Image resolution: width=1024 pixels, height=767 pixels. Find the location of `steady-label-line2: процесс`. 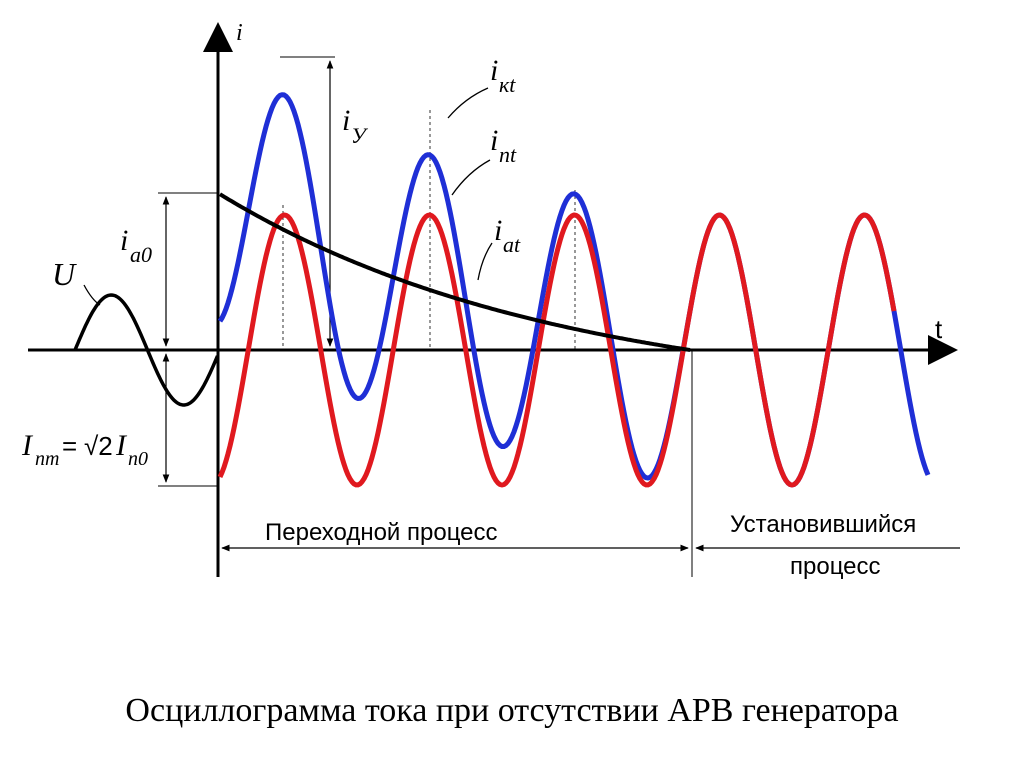

steady-label-line2: процесс is located at coordinates (835, 566).